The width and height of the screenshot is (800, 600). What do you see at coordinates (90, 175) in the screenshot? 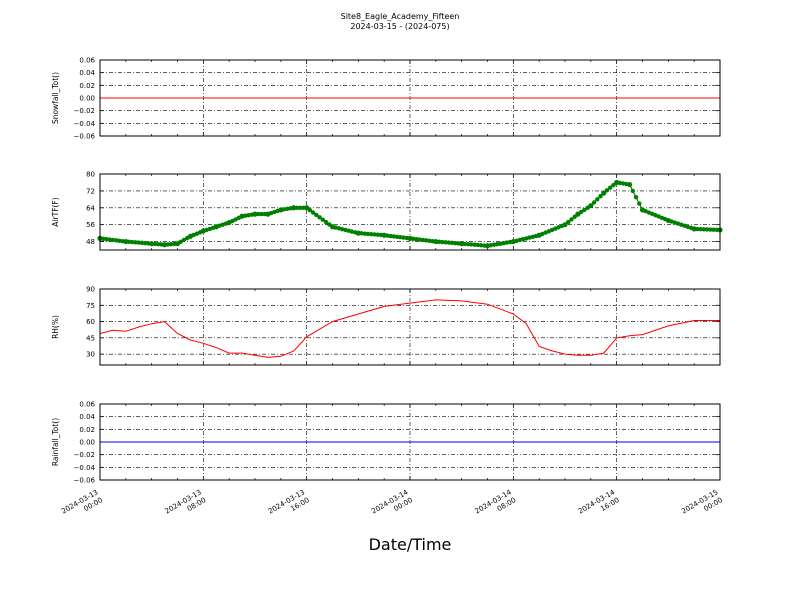
I see `y-tick-label: 80` at bounding box center [90, 175].